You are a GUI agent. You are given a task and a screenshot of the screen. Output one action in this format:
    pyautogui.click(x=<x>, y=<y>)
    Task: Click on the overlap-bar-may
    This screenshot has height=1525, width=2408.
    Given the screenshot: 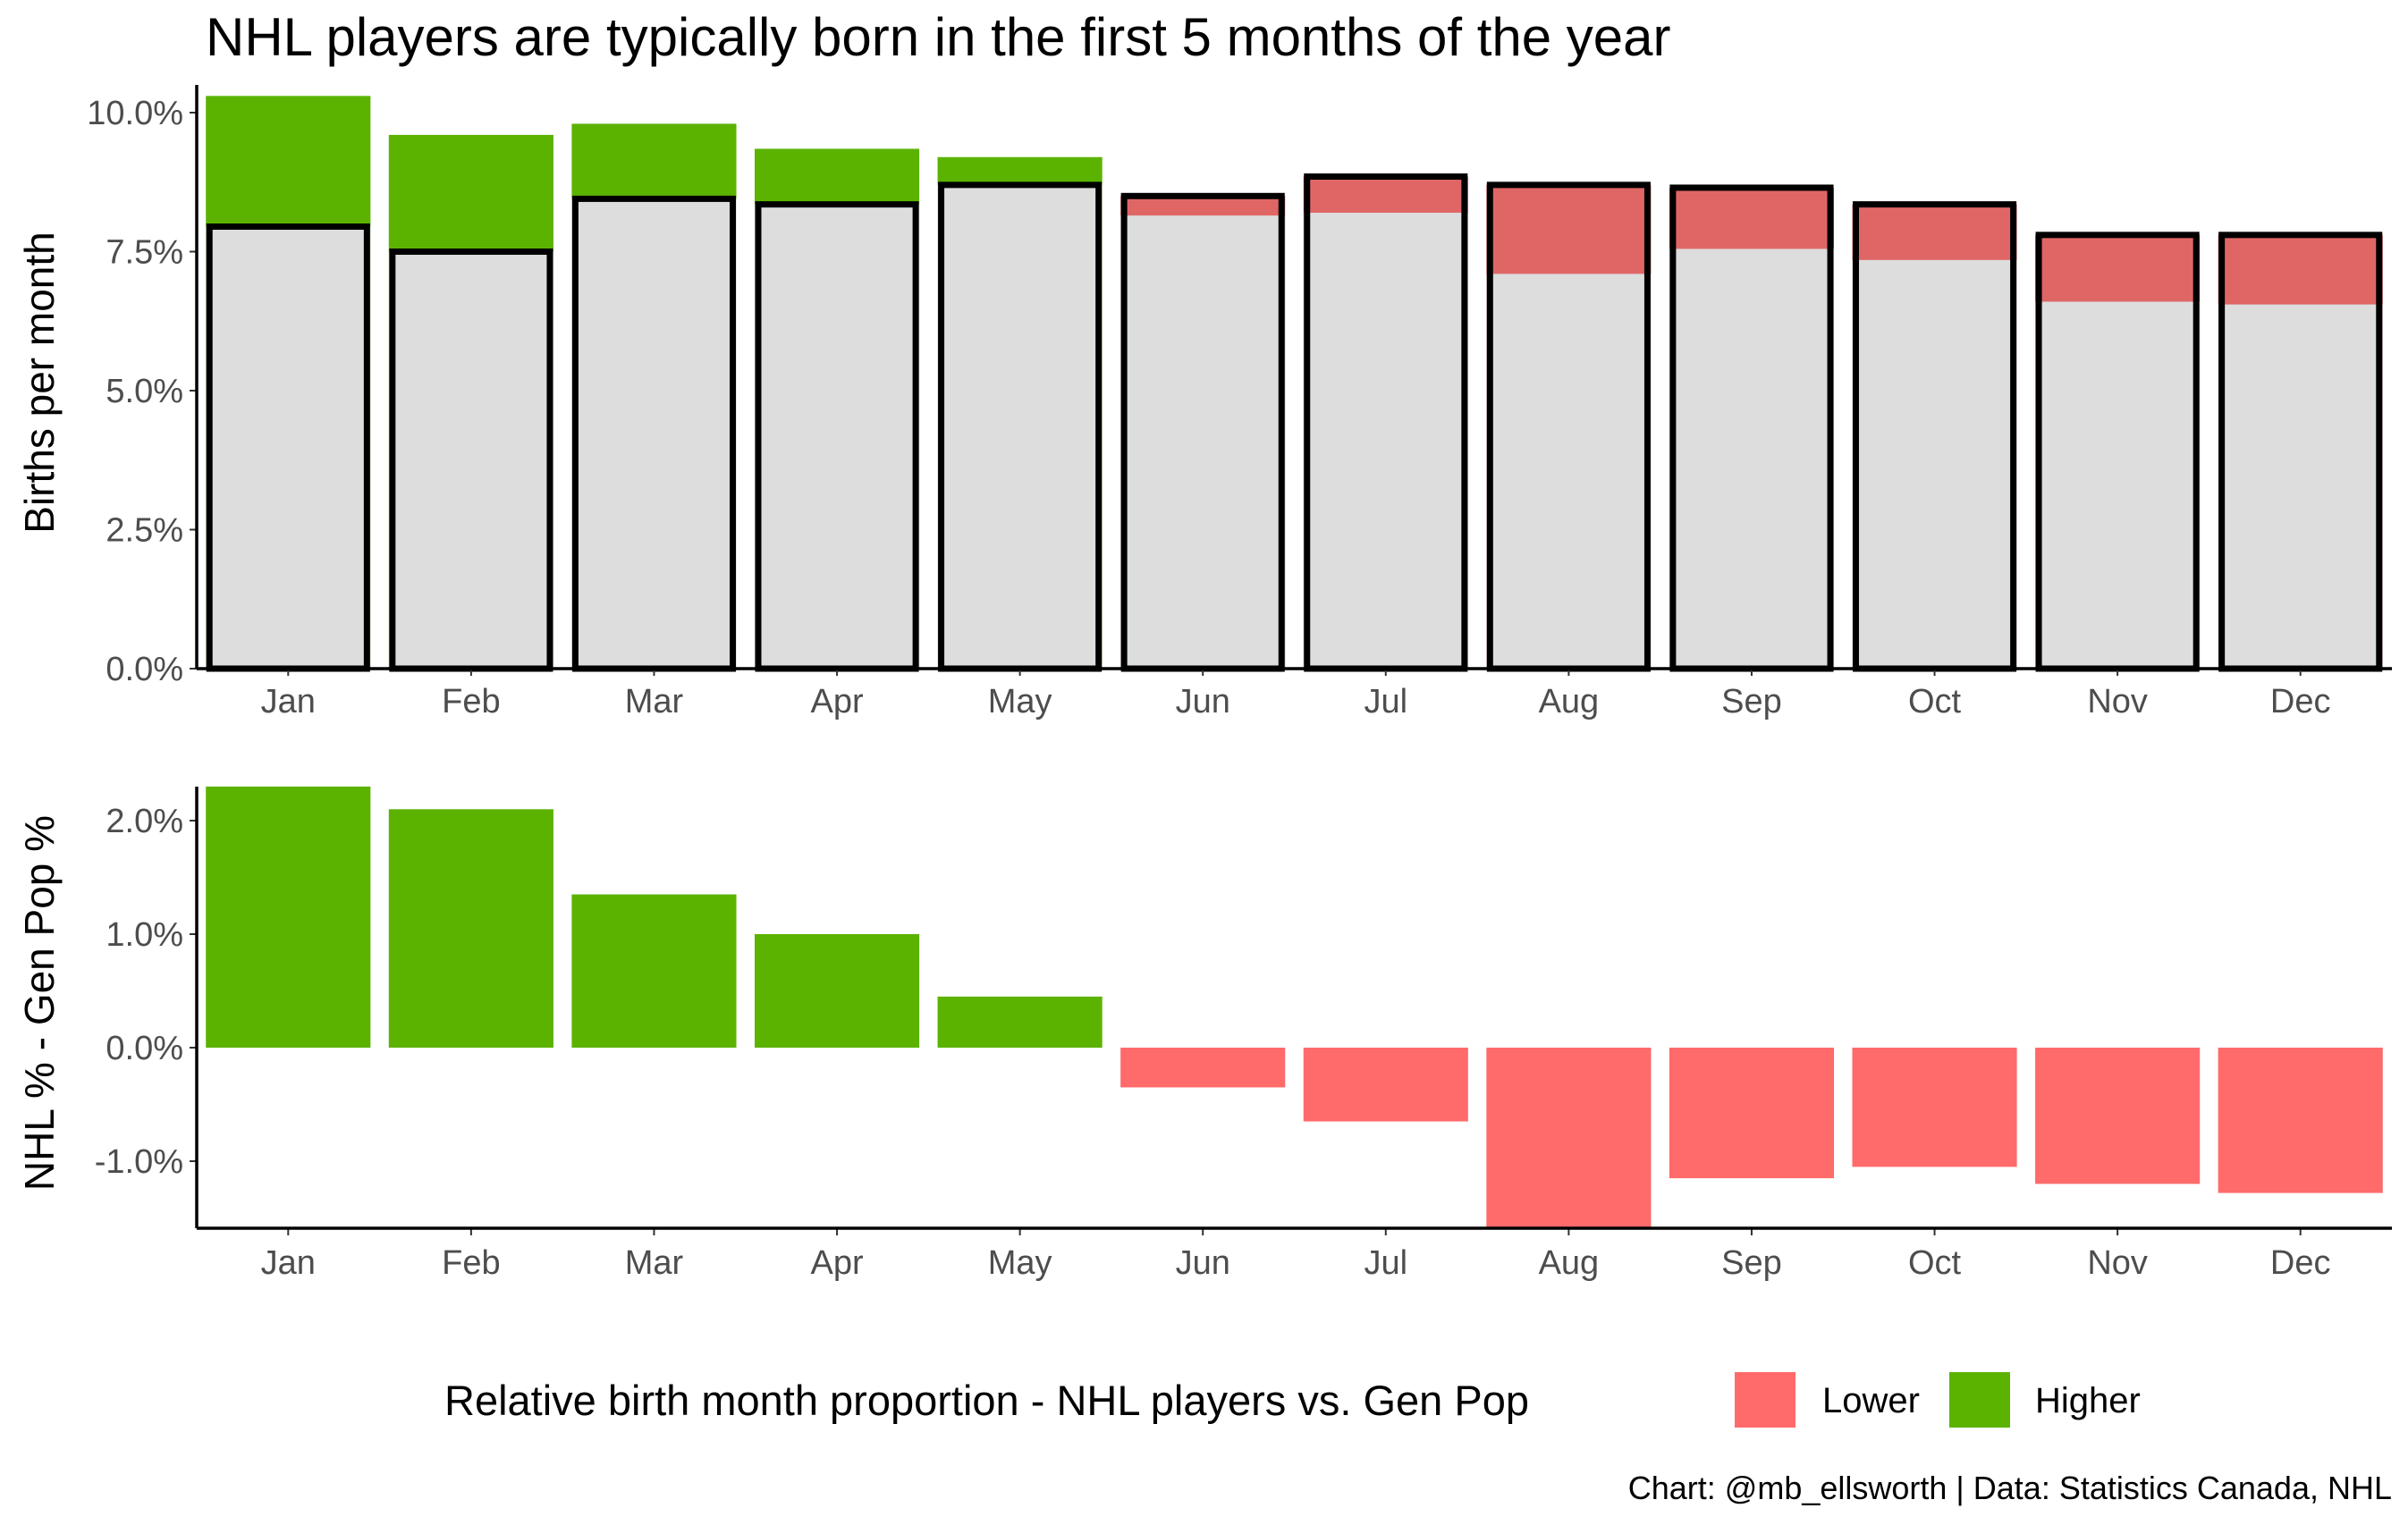 What is the action you would take?
    pyautogui.click(x=1020, y=427)
    